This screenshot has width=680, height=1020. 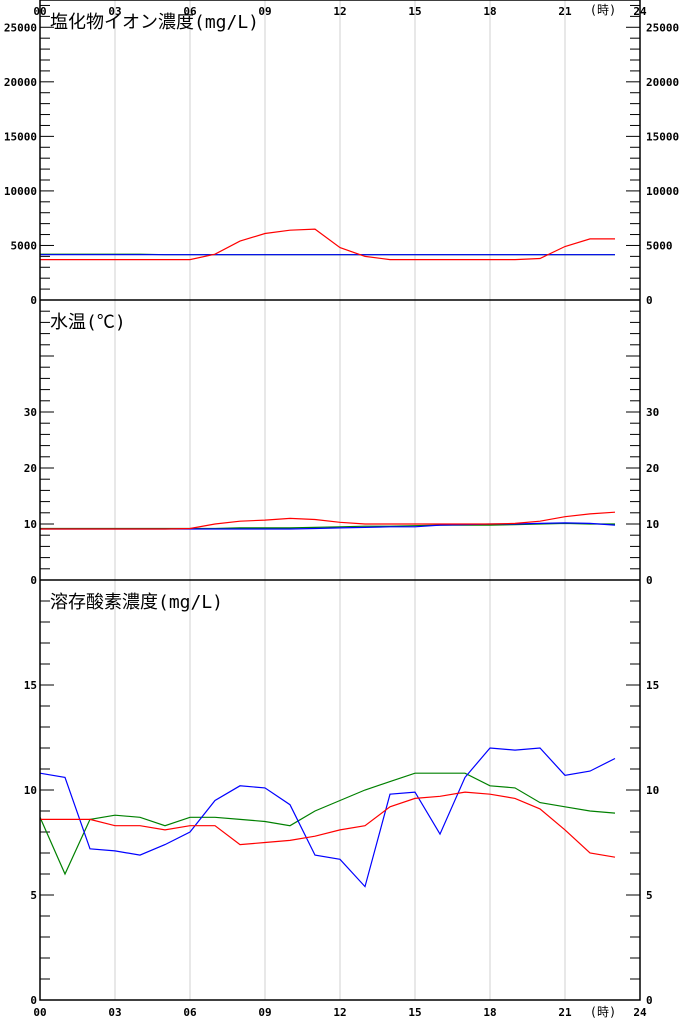 What do you see at coordinates (20, 191) in the screenshot?
I see `y-tick-label-left: 10000` at bounding box center [20, 191].